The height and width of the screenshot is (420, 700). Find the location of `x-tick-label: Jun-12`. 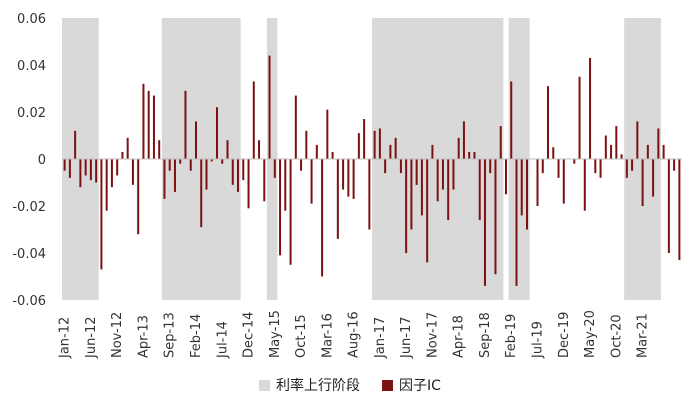

x-tick-label: Jun-12 is located at coordinates (91, 337).